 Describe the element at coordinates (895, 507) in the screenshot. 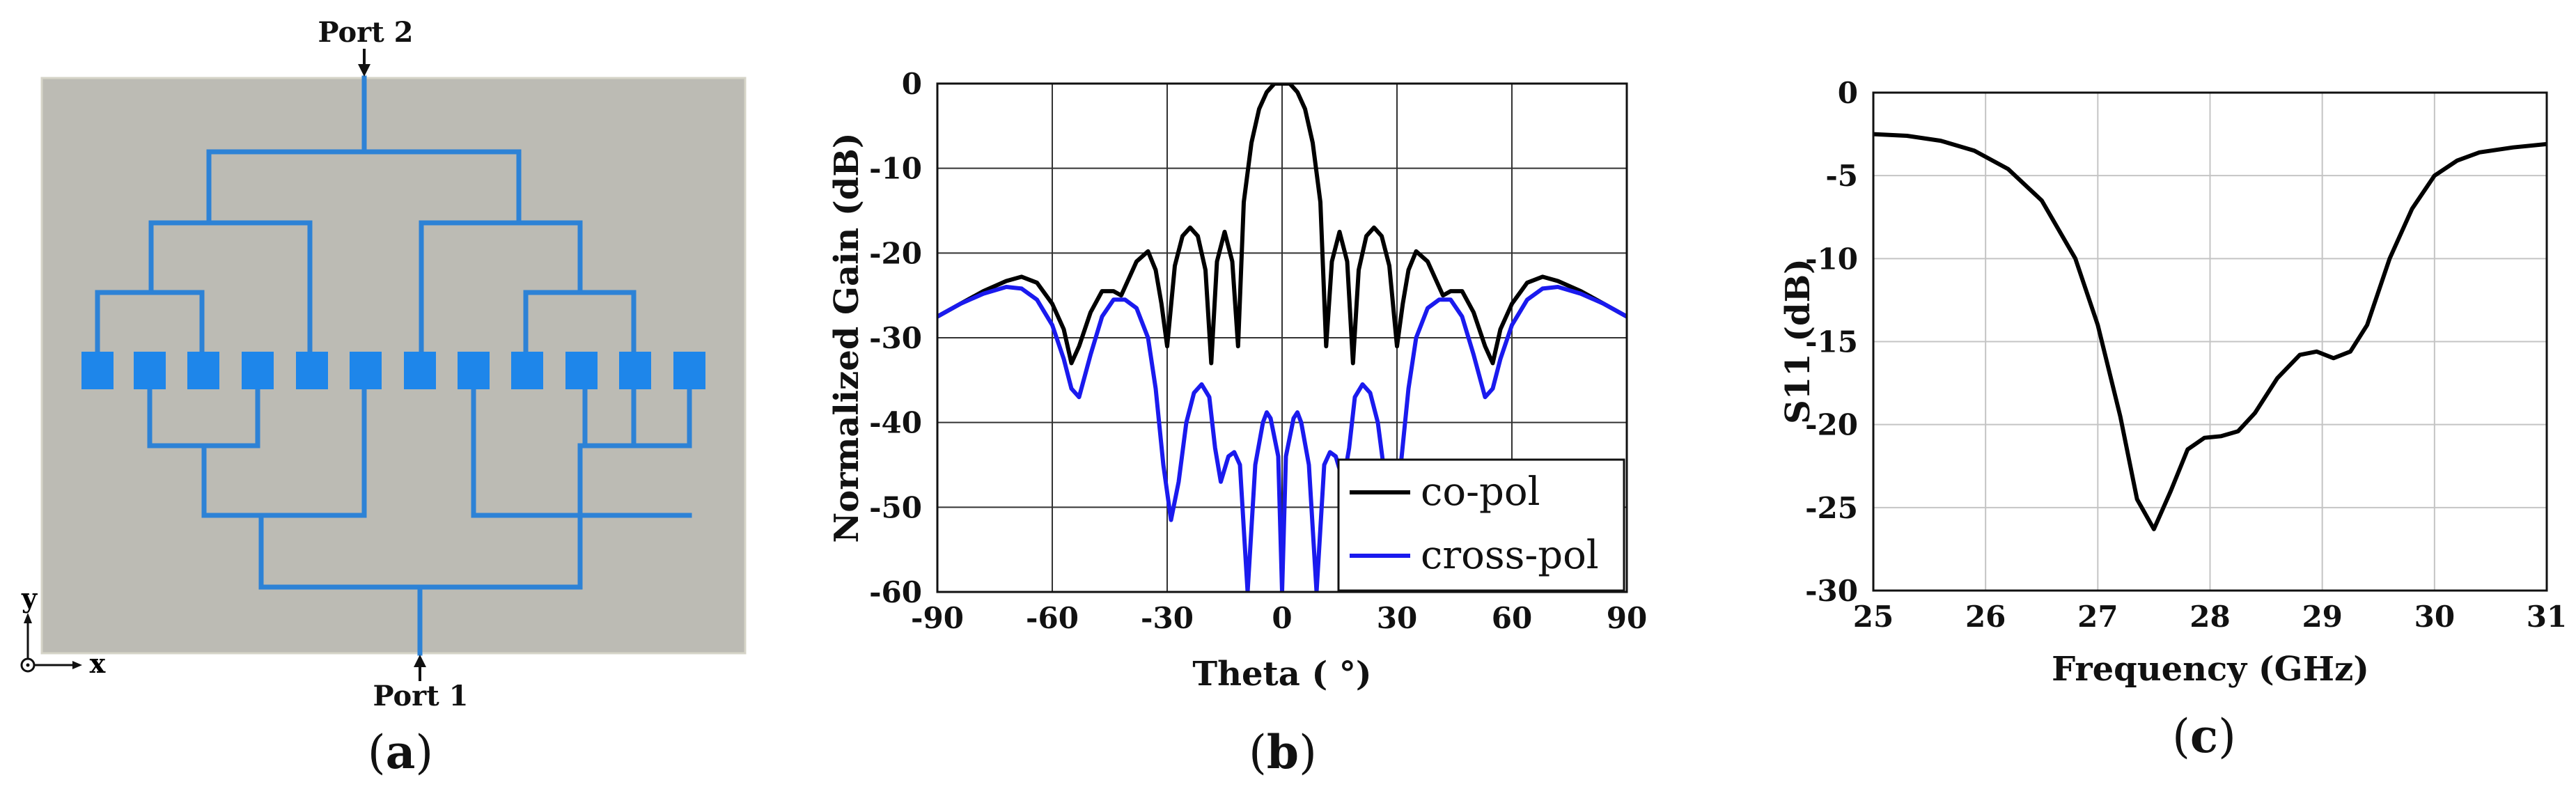

I see `y-tick-label: -50` at that location.